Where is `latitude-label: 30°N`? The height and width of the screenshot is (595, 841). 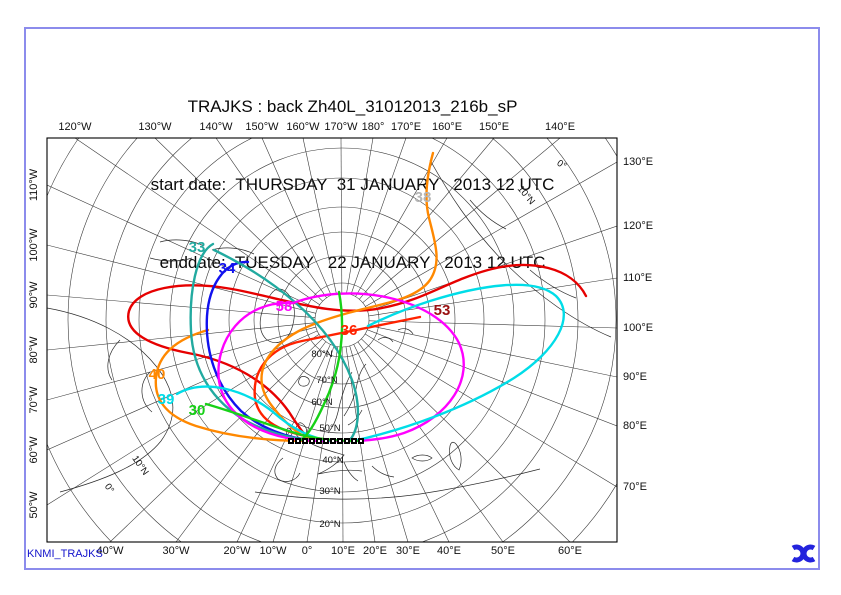
latitude-label: 30°N is located at coordinates (329, 491).